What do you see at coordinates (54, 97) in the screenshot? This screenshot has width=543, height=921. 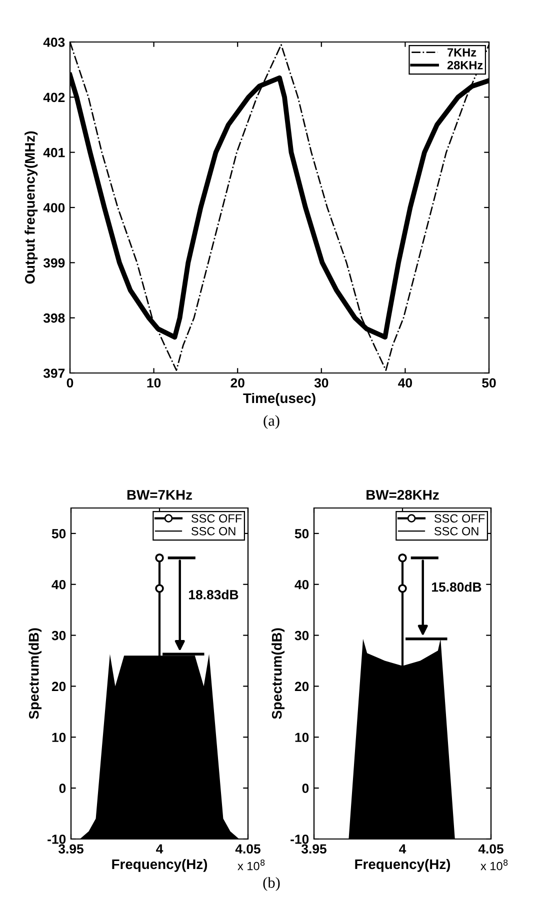 I see `y-tick-label: 402` at bounding box center [54, 97].